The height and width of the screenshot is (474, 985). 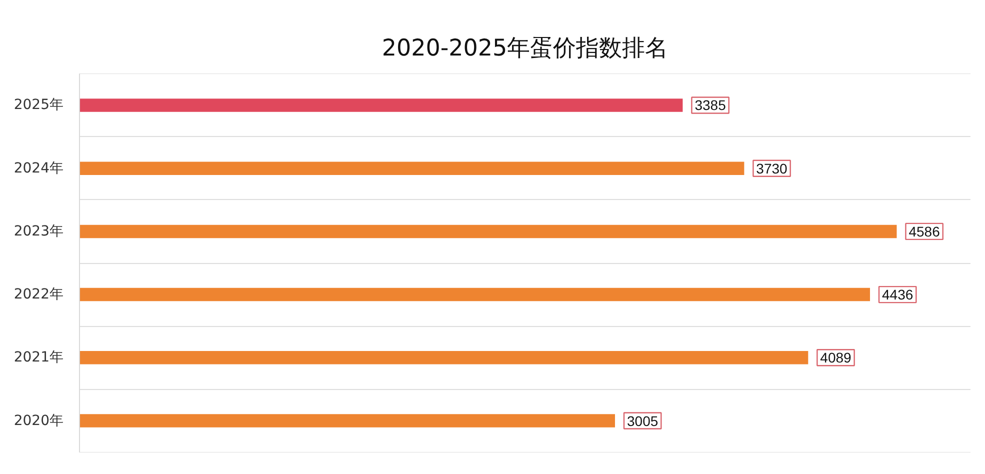 I want to click on data-label: 3005, so click(x=642, y=420).